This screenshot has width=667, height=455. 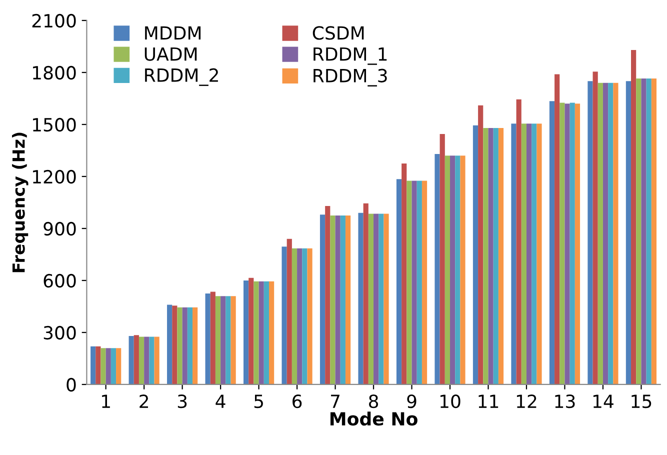 What do you see at coordinates (338, 33) in the screenshot?
I see `legend-label: CSDM` at bounding box center [338, 33].